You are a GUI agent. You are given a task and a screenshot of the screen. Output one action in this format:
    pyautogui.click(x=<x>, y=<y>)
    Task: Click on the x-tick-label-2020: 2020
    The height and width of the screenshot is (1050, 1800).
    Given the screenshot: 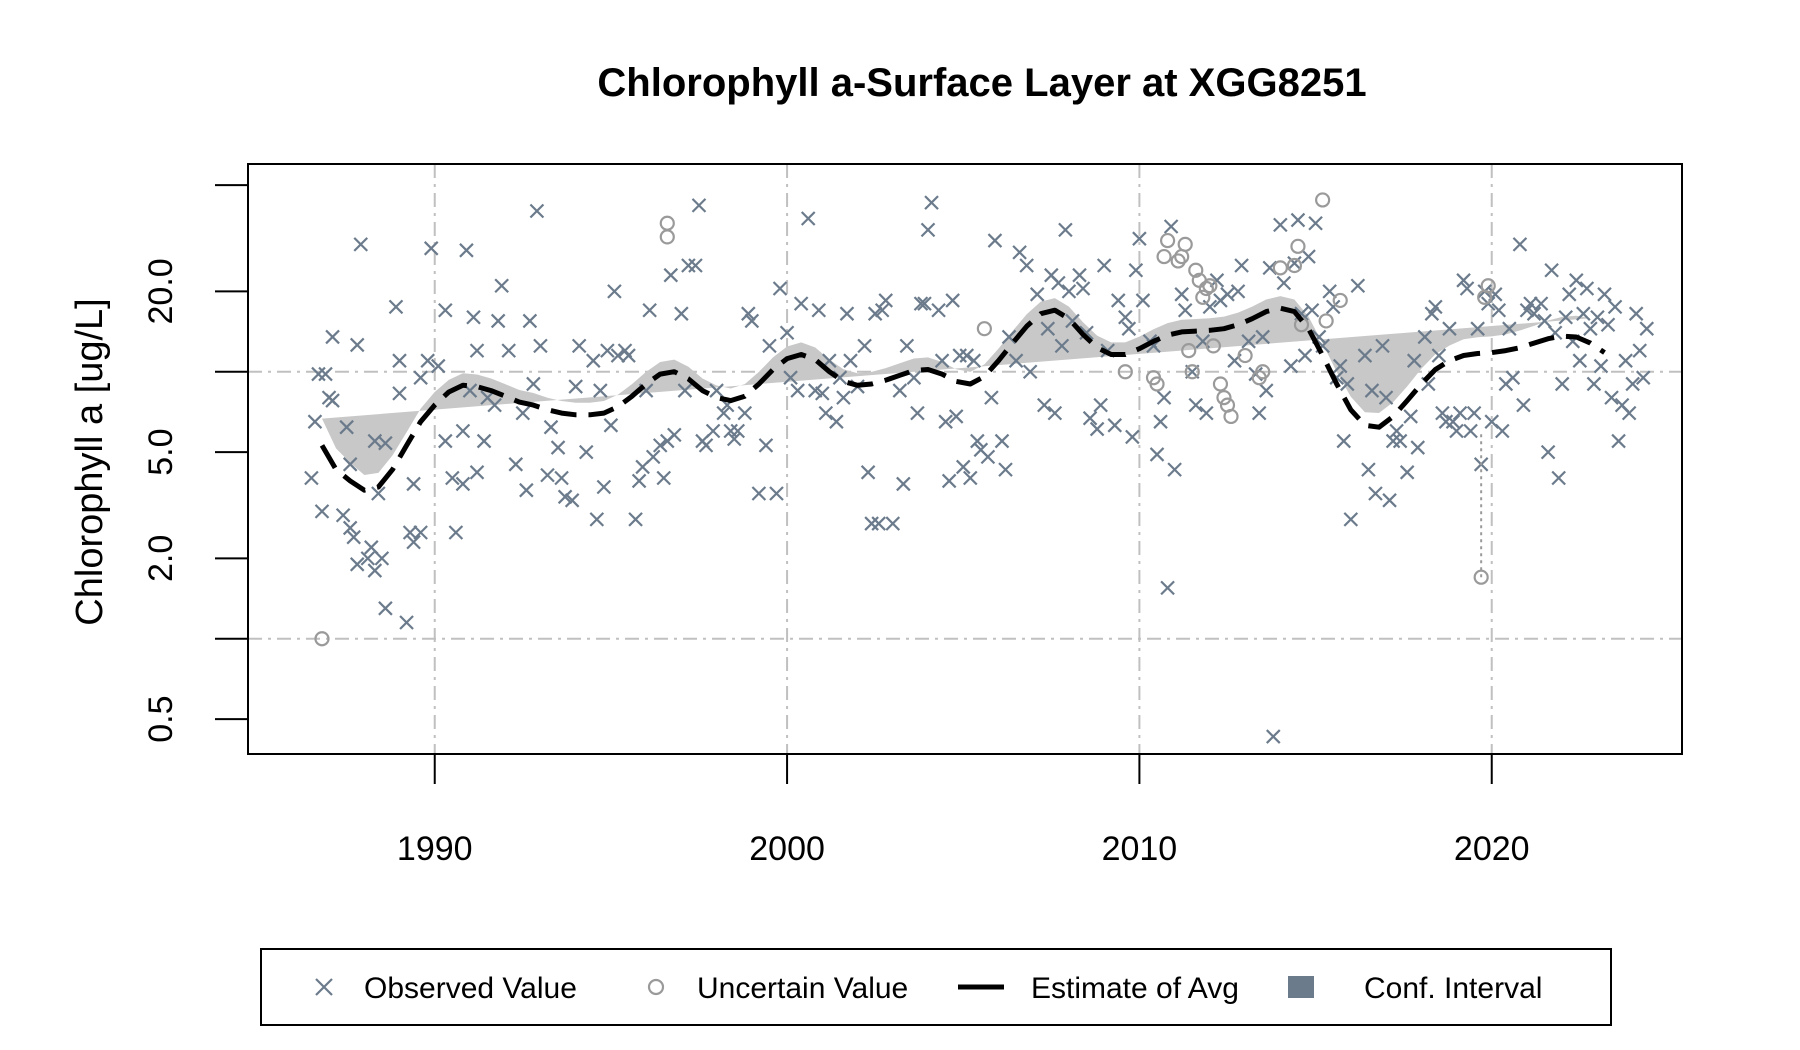 What is the action you would take?
    pyautogui.click(x=1492, y=849)
    